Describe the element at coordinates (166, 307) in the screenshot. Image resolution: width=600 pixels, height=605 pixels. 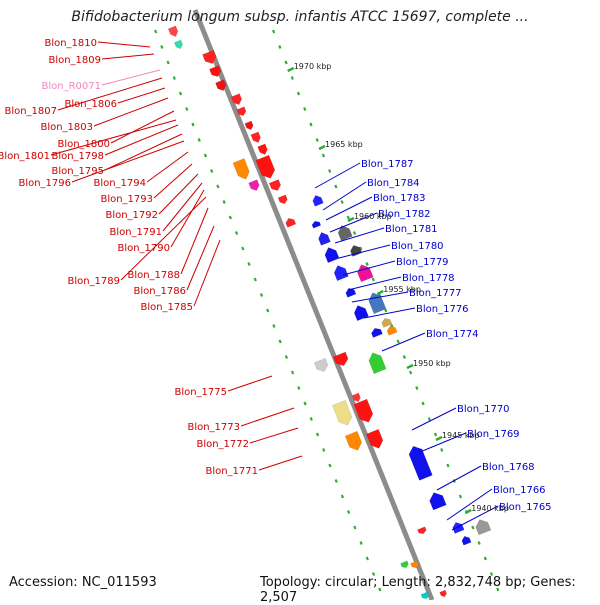
I see `gene-label: Blon_1785` at that location.